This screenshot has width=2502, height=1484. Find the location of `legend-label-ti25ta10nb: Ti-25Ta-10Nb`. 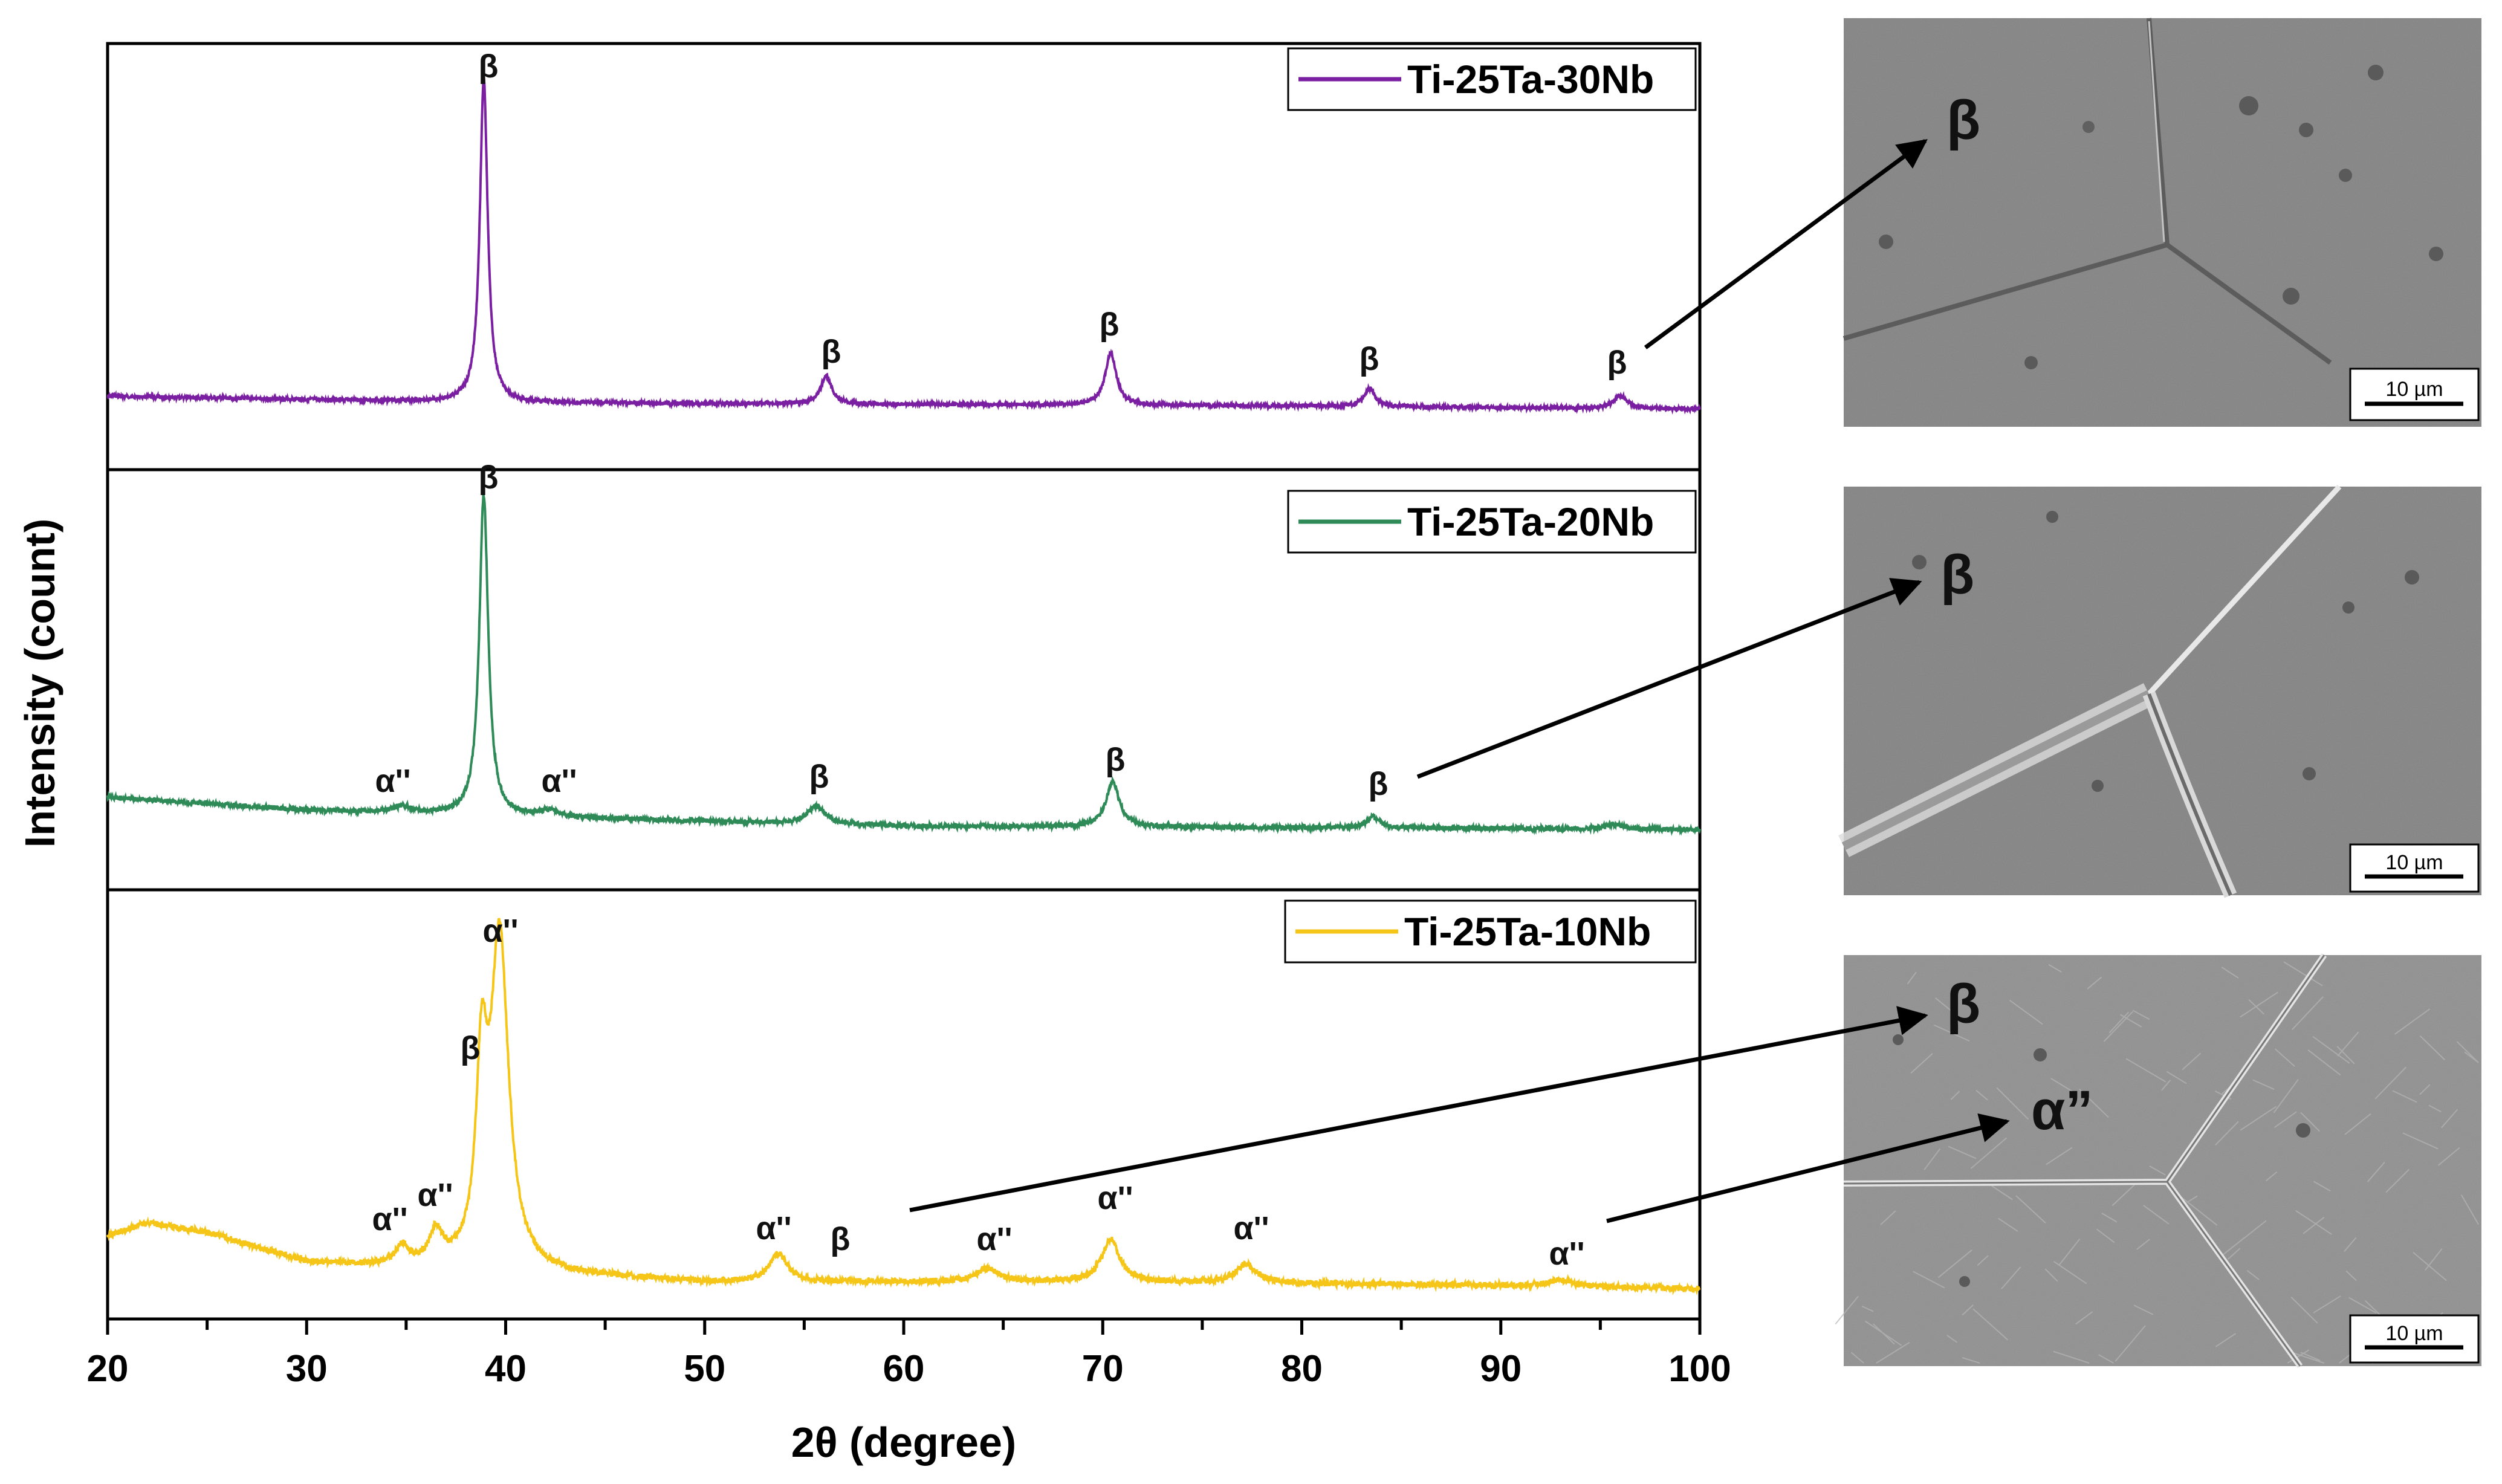

legend-label-ti25ta10nb: Ti-25Ta-10Nb is located at coordinates (1528, 931).